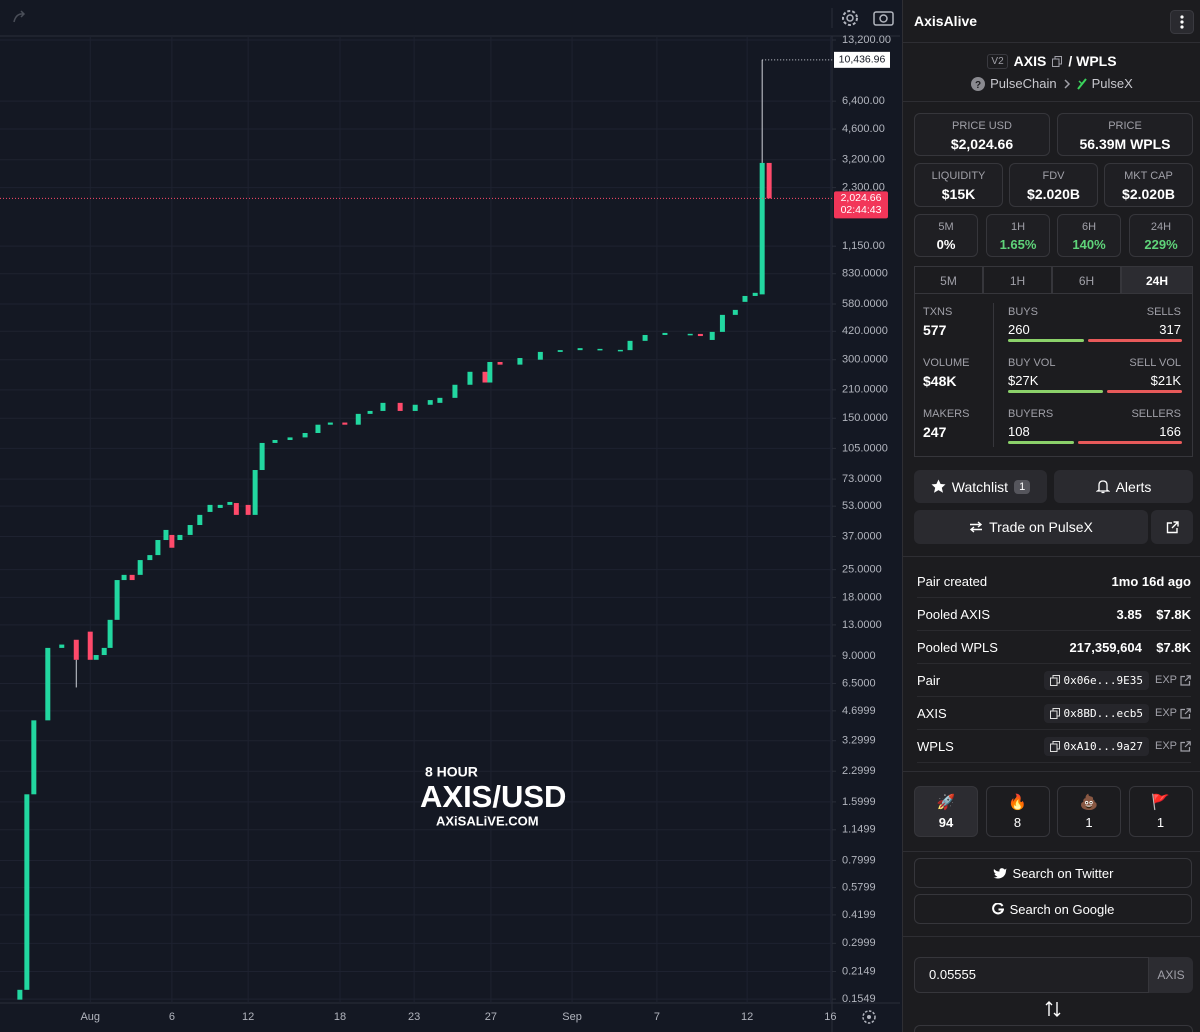  I want to click on y-tick-label: 37.0000, so click(862, 536).